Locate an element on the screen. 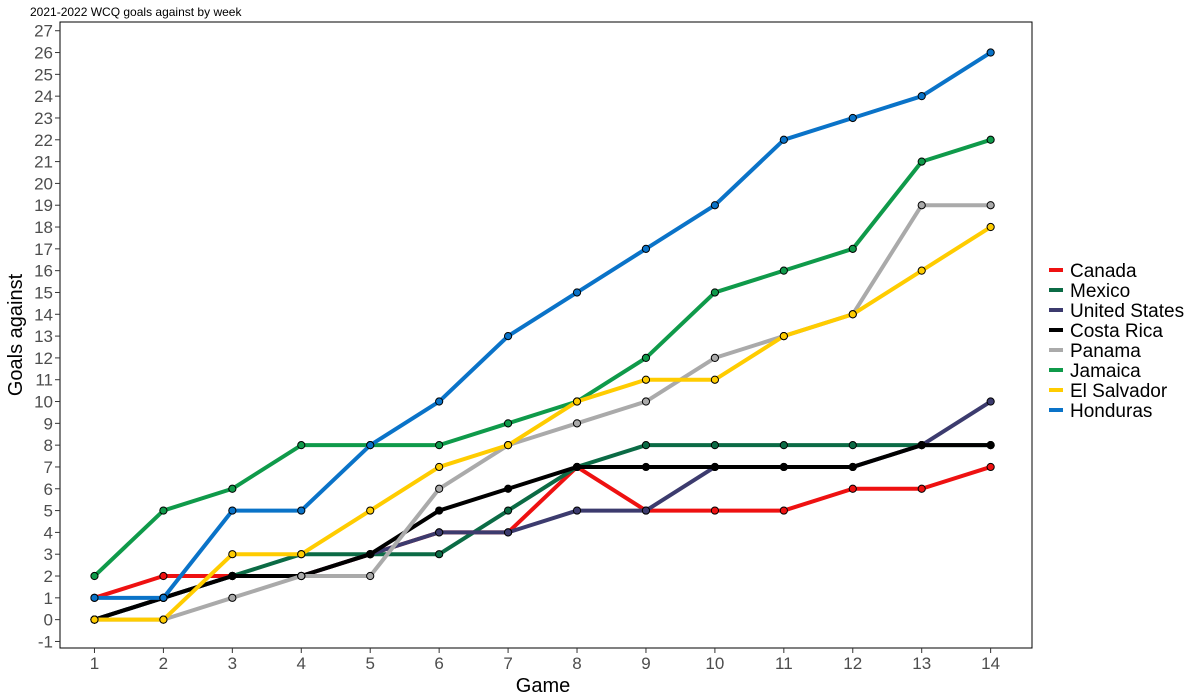 The width and height of the screenshot is (1200, 700). legend-label-panama: Panama is located at coordinates (1105, 351).